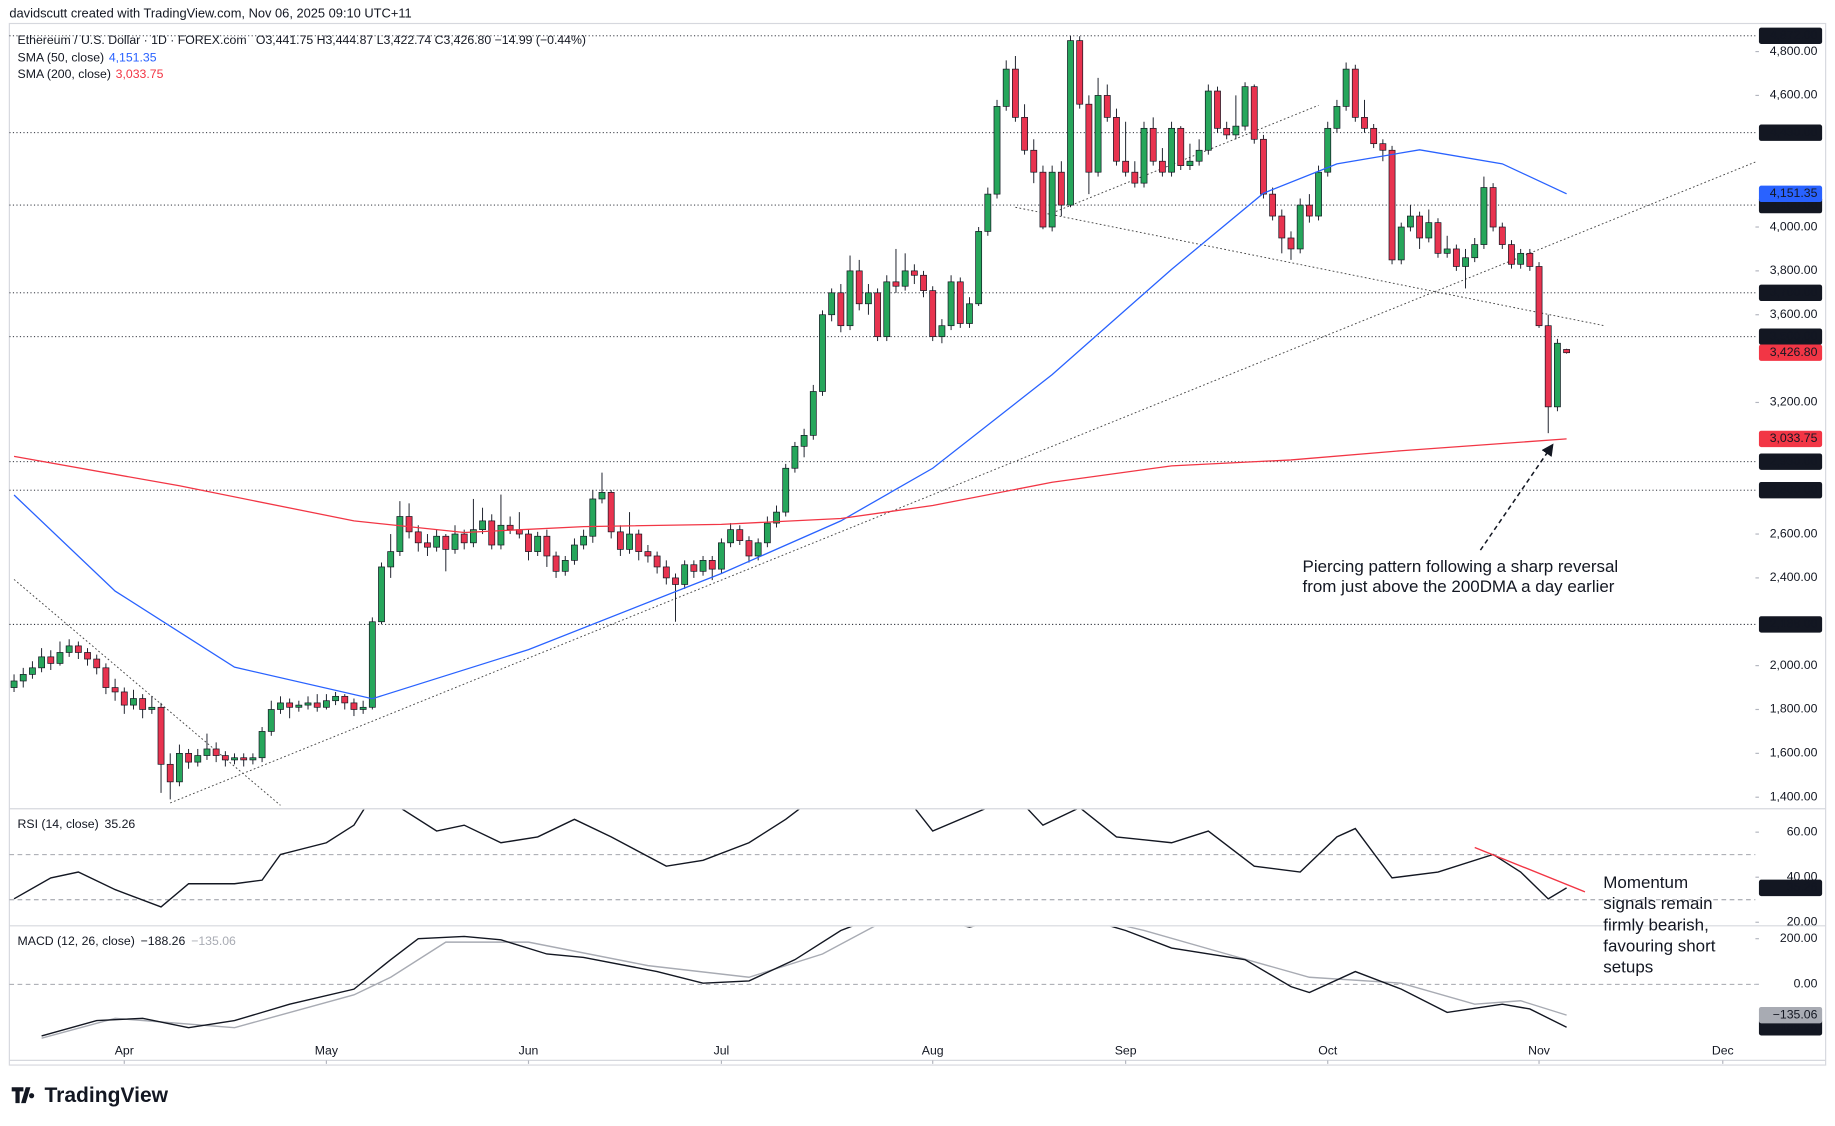 The image size is (1835, 1126). What do you see at coordinates (1794, 314) in the screenshot?
I see `y-tick-label: 3,600.00` at bounding box center [1794, 314].